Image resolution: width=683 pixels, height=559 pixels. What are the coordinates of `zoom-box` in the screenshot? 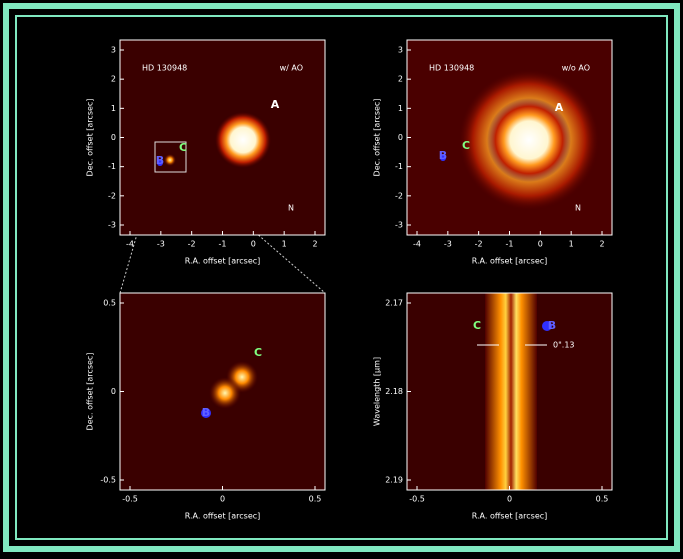 It's located at (170, 157).